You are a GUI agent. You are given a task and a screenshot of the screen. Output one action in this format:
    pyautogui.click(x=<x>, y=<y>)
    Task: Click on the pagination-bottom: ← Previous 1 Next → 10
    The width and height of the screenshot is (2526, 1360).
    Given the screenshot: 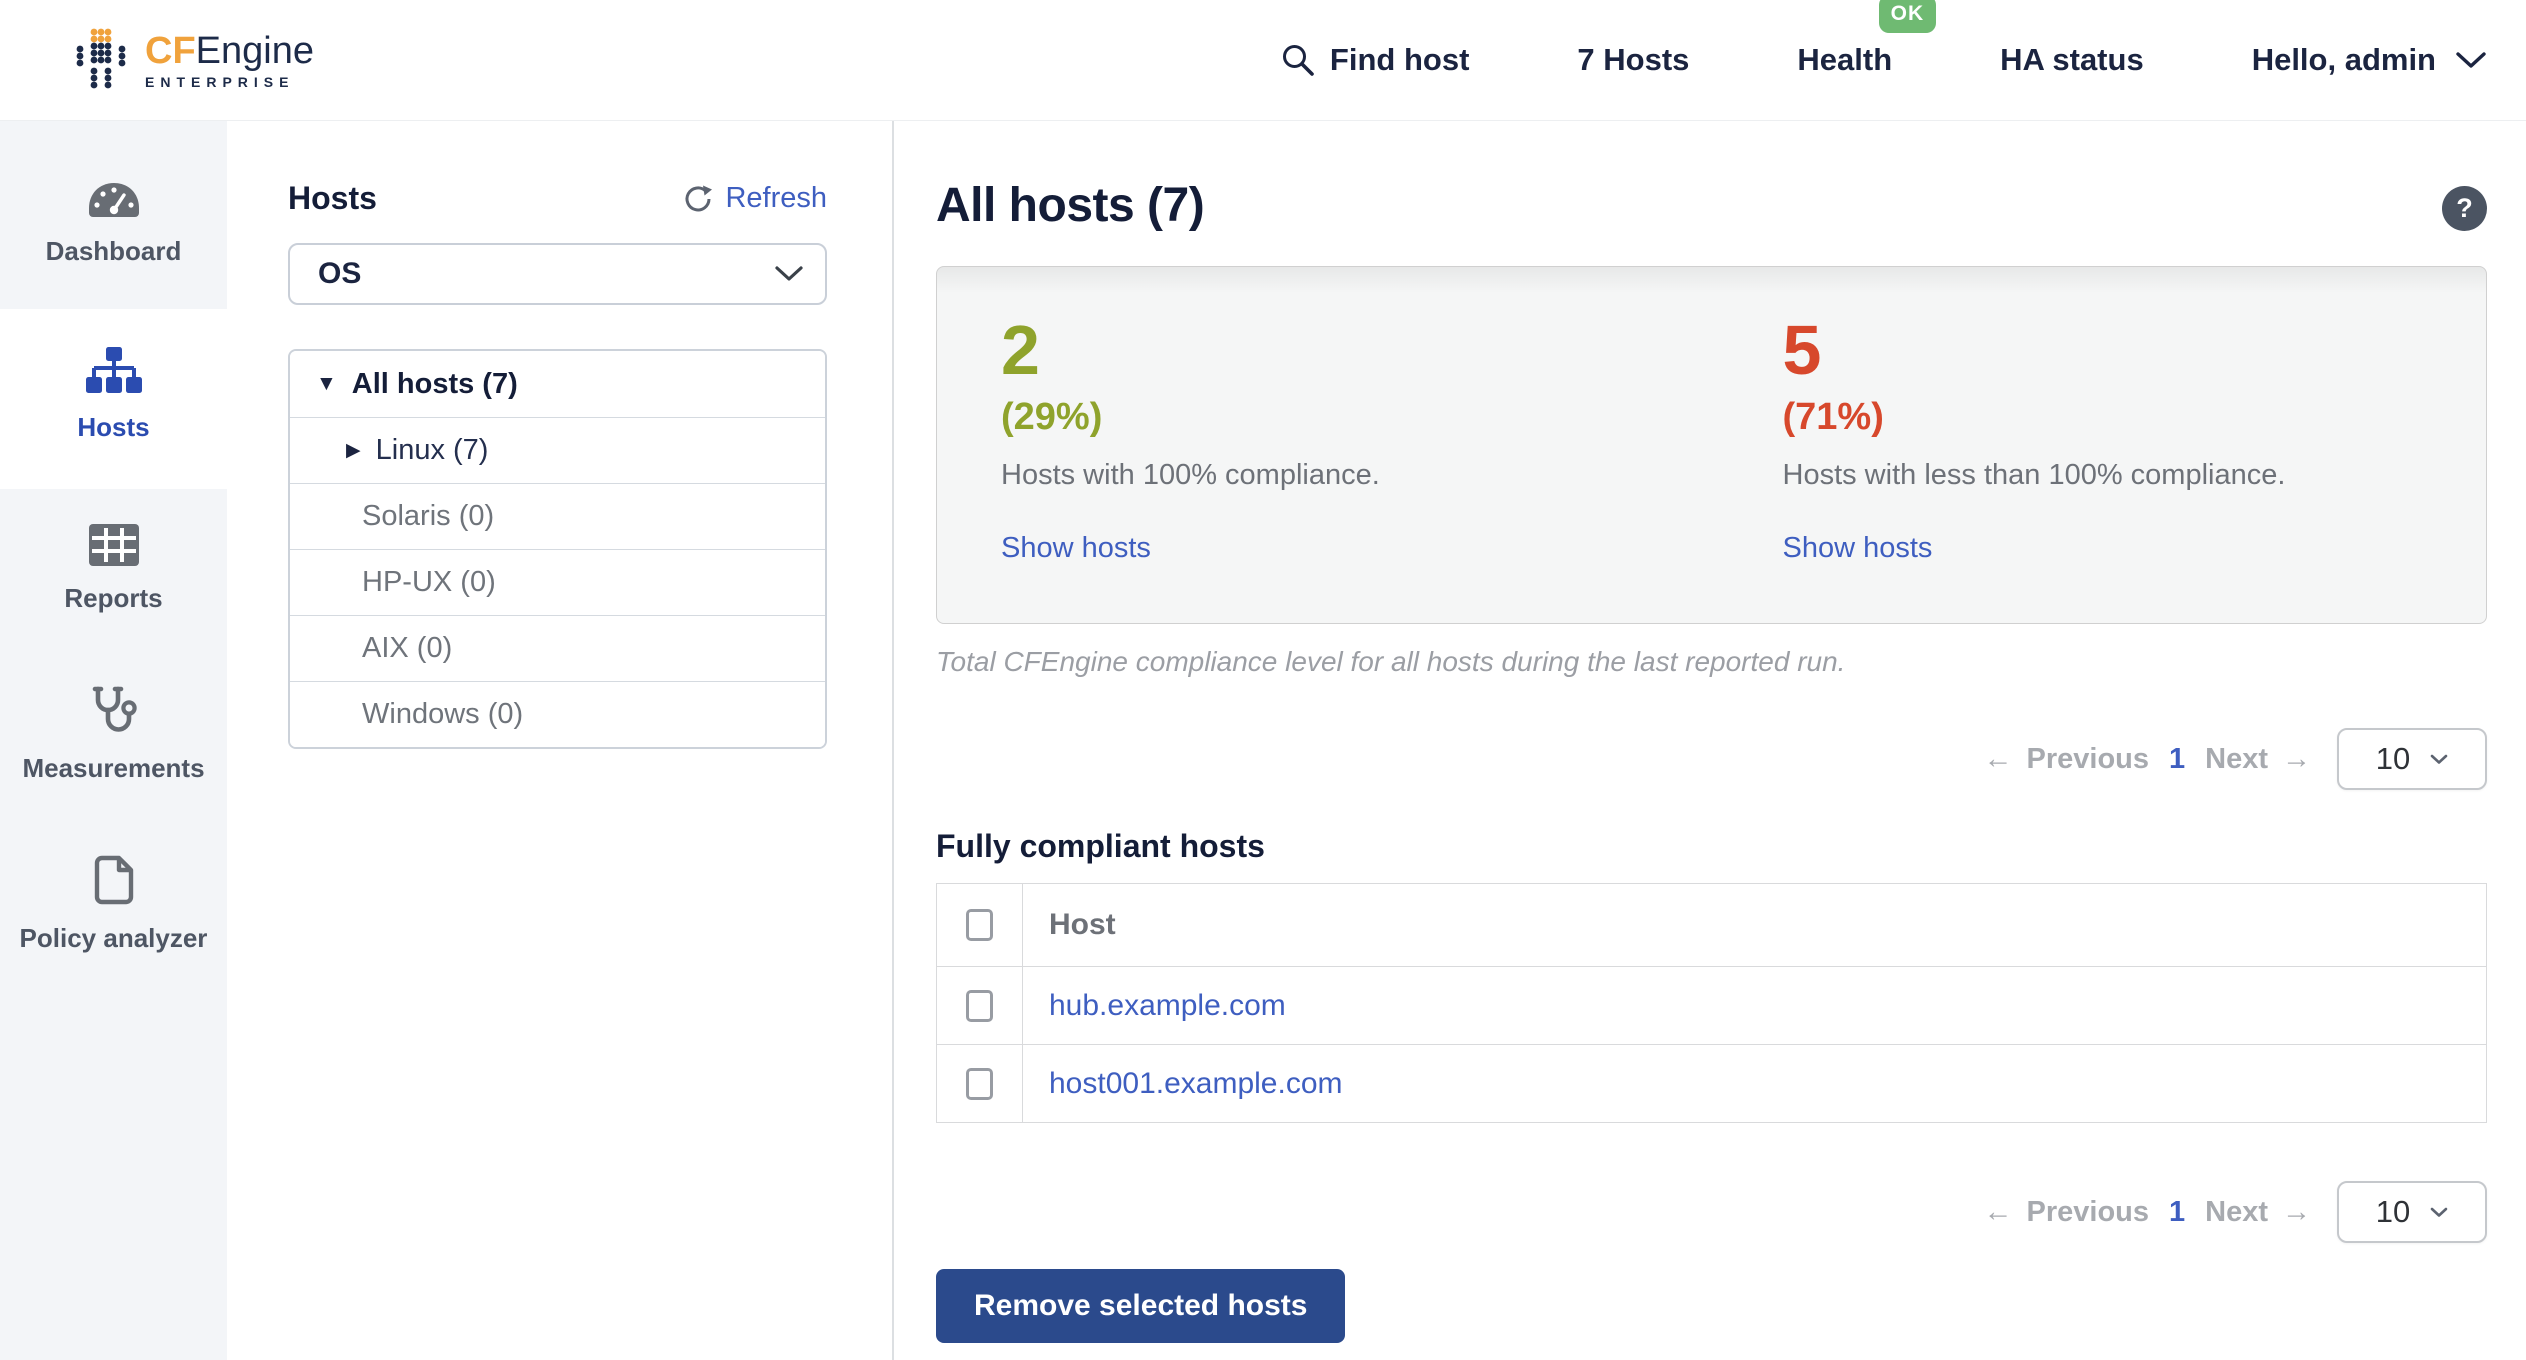 What is the action you would take?
    pyautogui.click(x=1711, y=1212)
    